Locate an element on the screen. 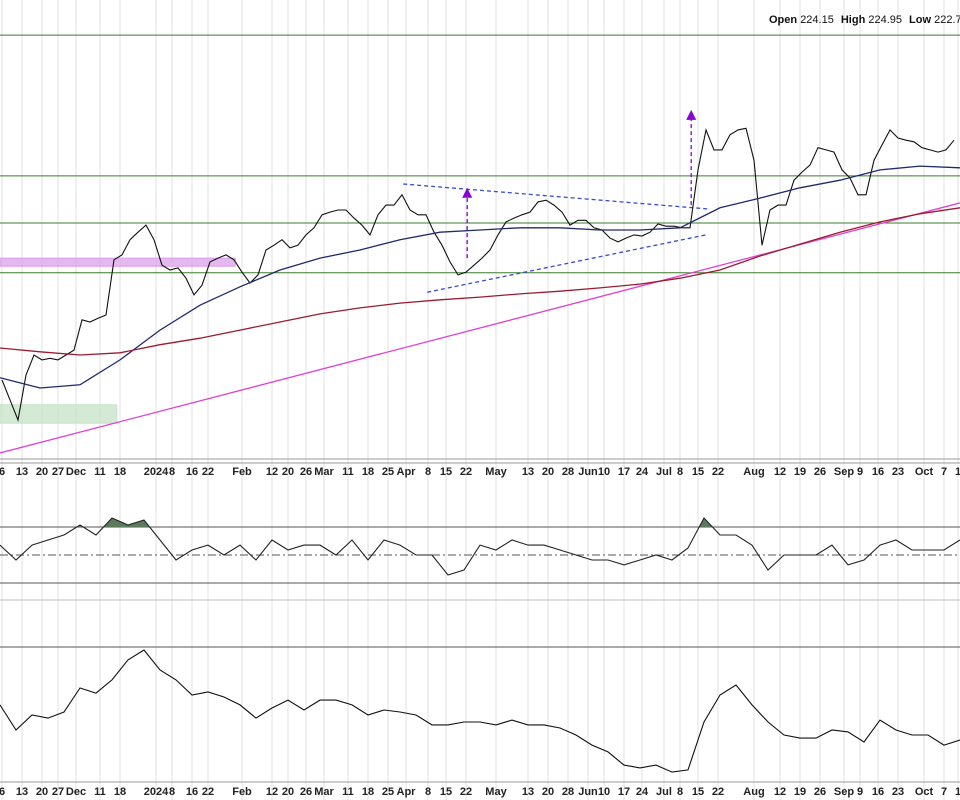 This screenshot has width=960, height=800. ohlc-value: 224.15 is located at coordinates (817, 20).